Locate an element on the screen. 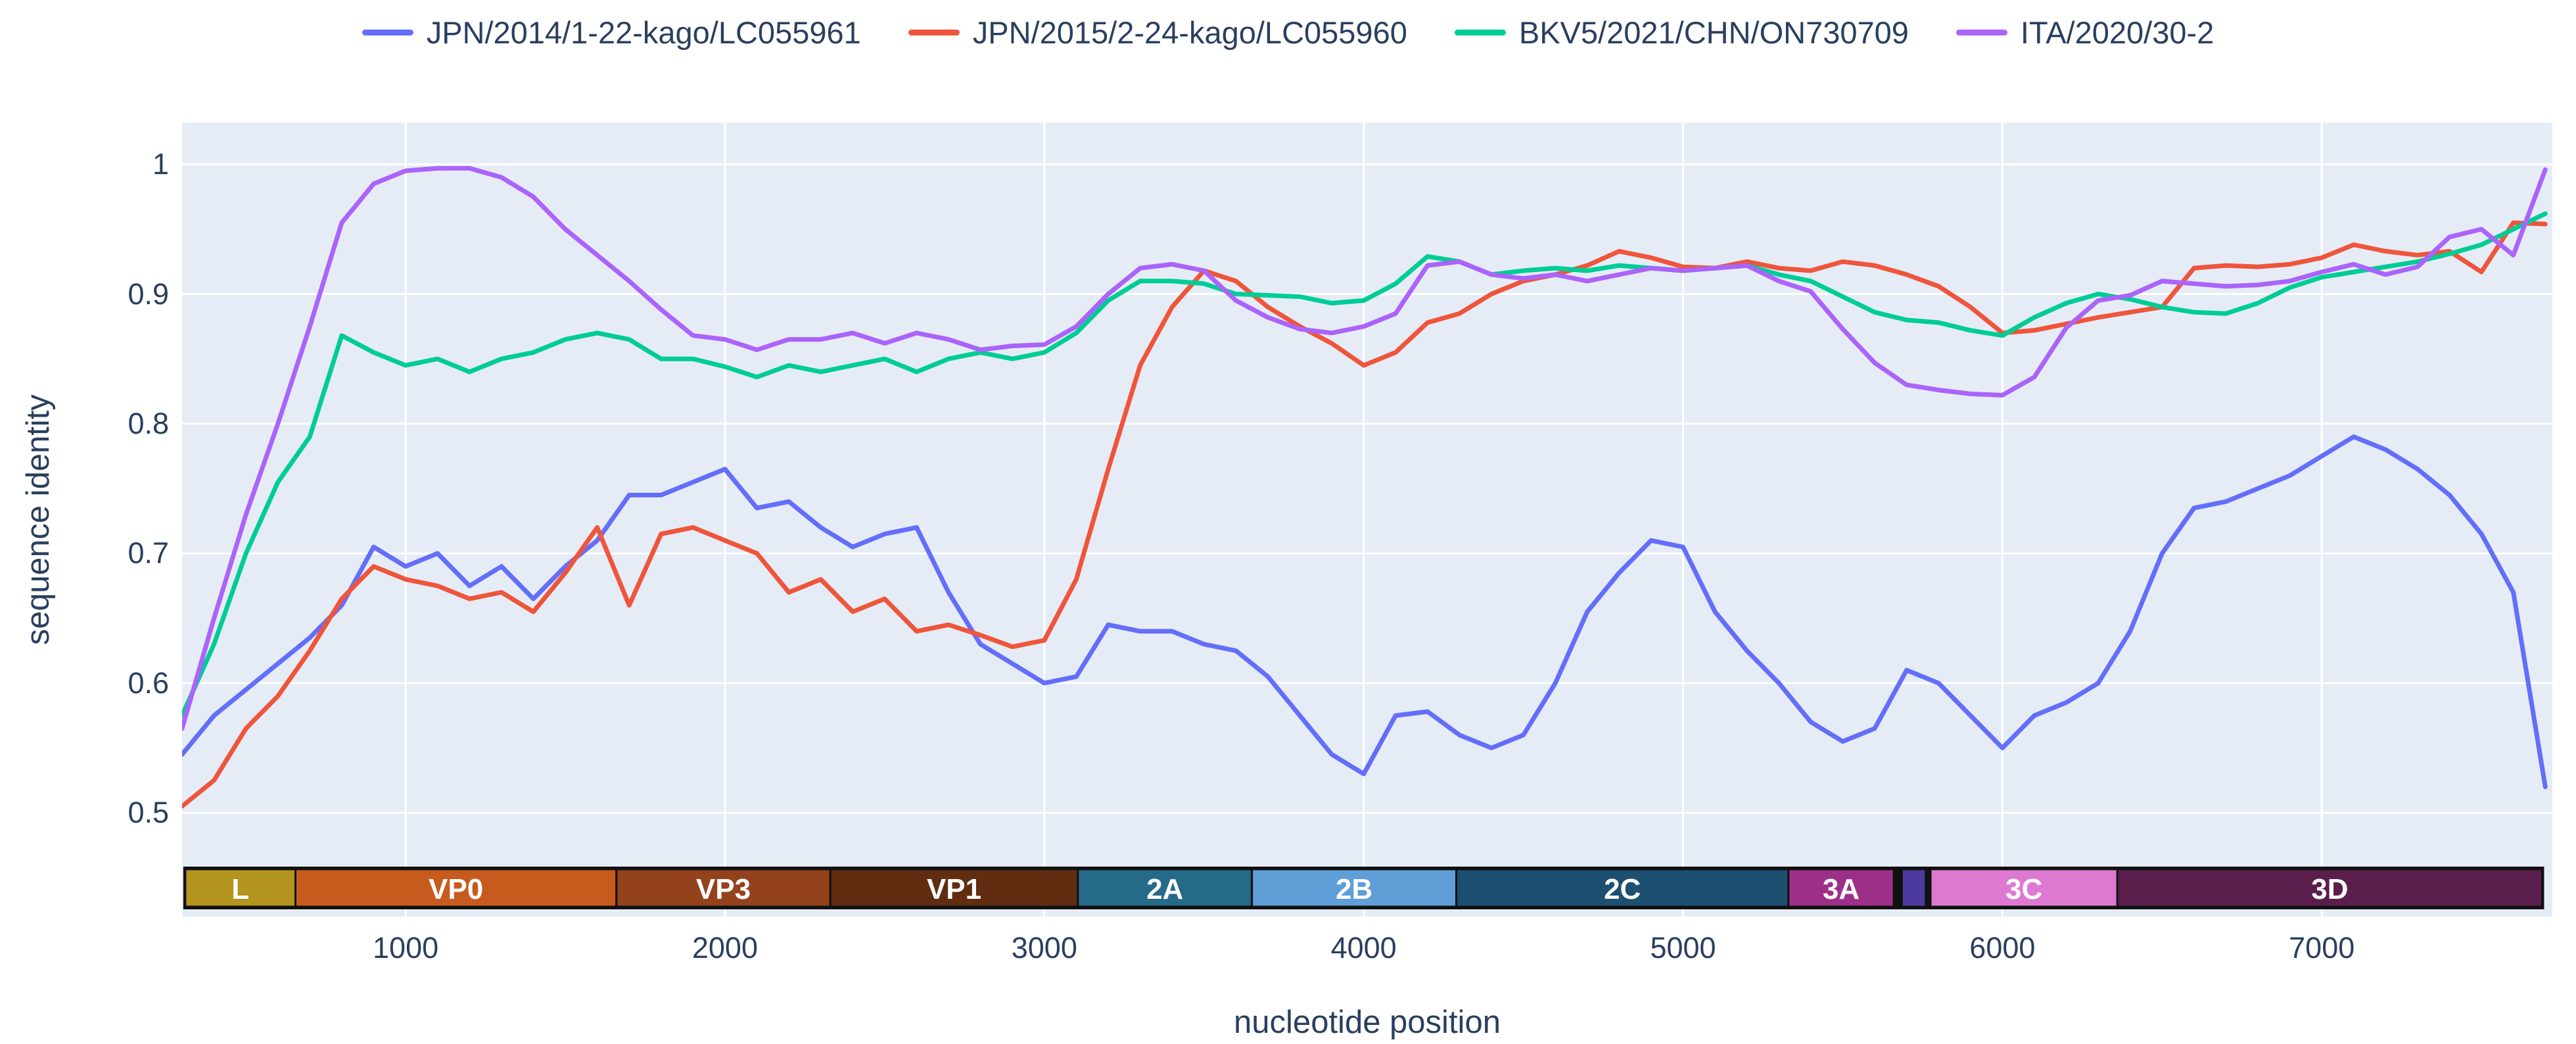  legend-item: JPN/2015/2-24-kago/LC055960 is located at coordinates (1157, 32).